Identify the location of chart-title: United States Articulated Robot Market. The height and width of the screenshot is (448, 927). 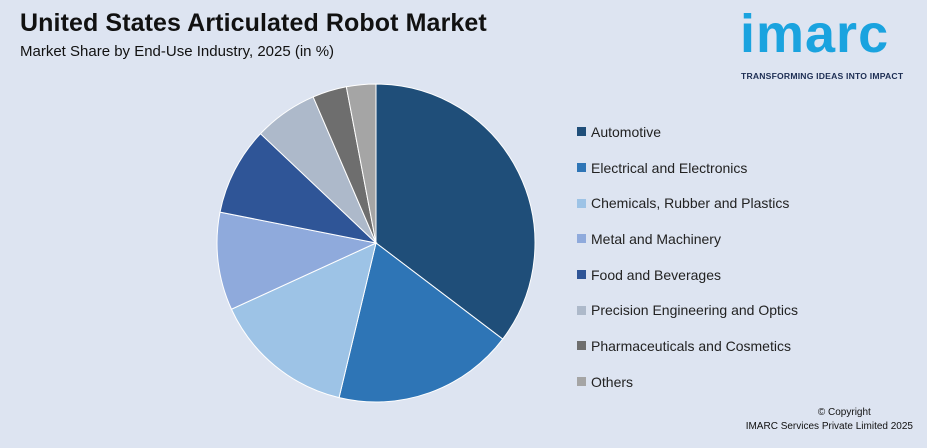
(253, 23).